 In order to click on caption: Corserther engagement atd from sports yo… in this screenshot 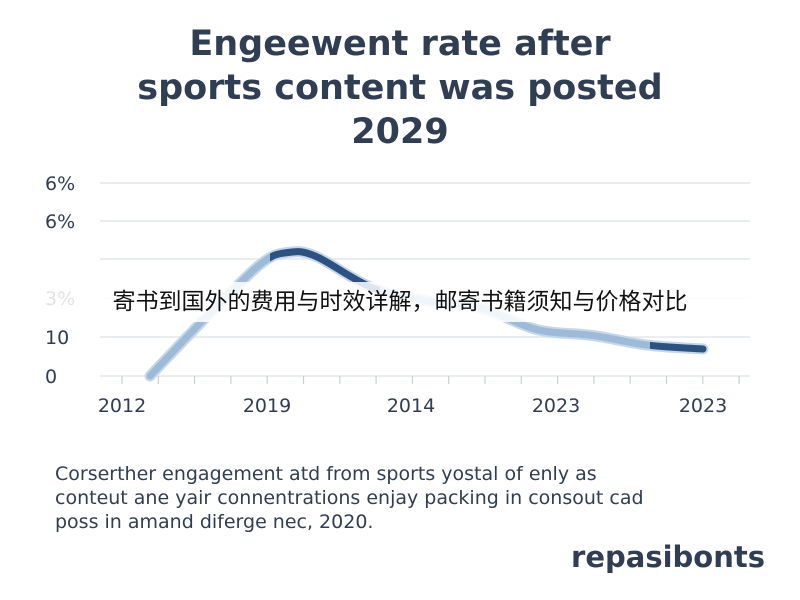, I will do `click(410, 498)`.